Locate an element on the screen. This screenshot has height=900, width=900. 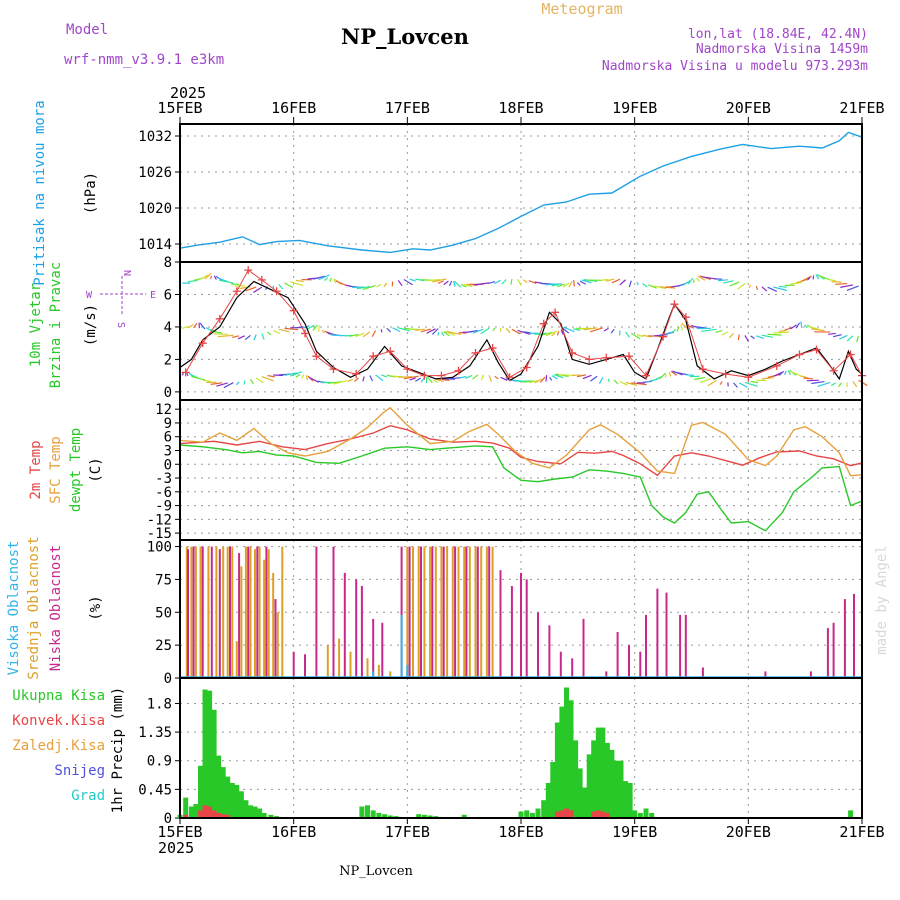
compass-e: E is located at coordinates (153, 295).